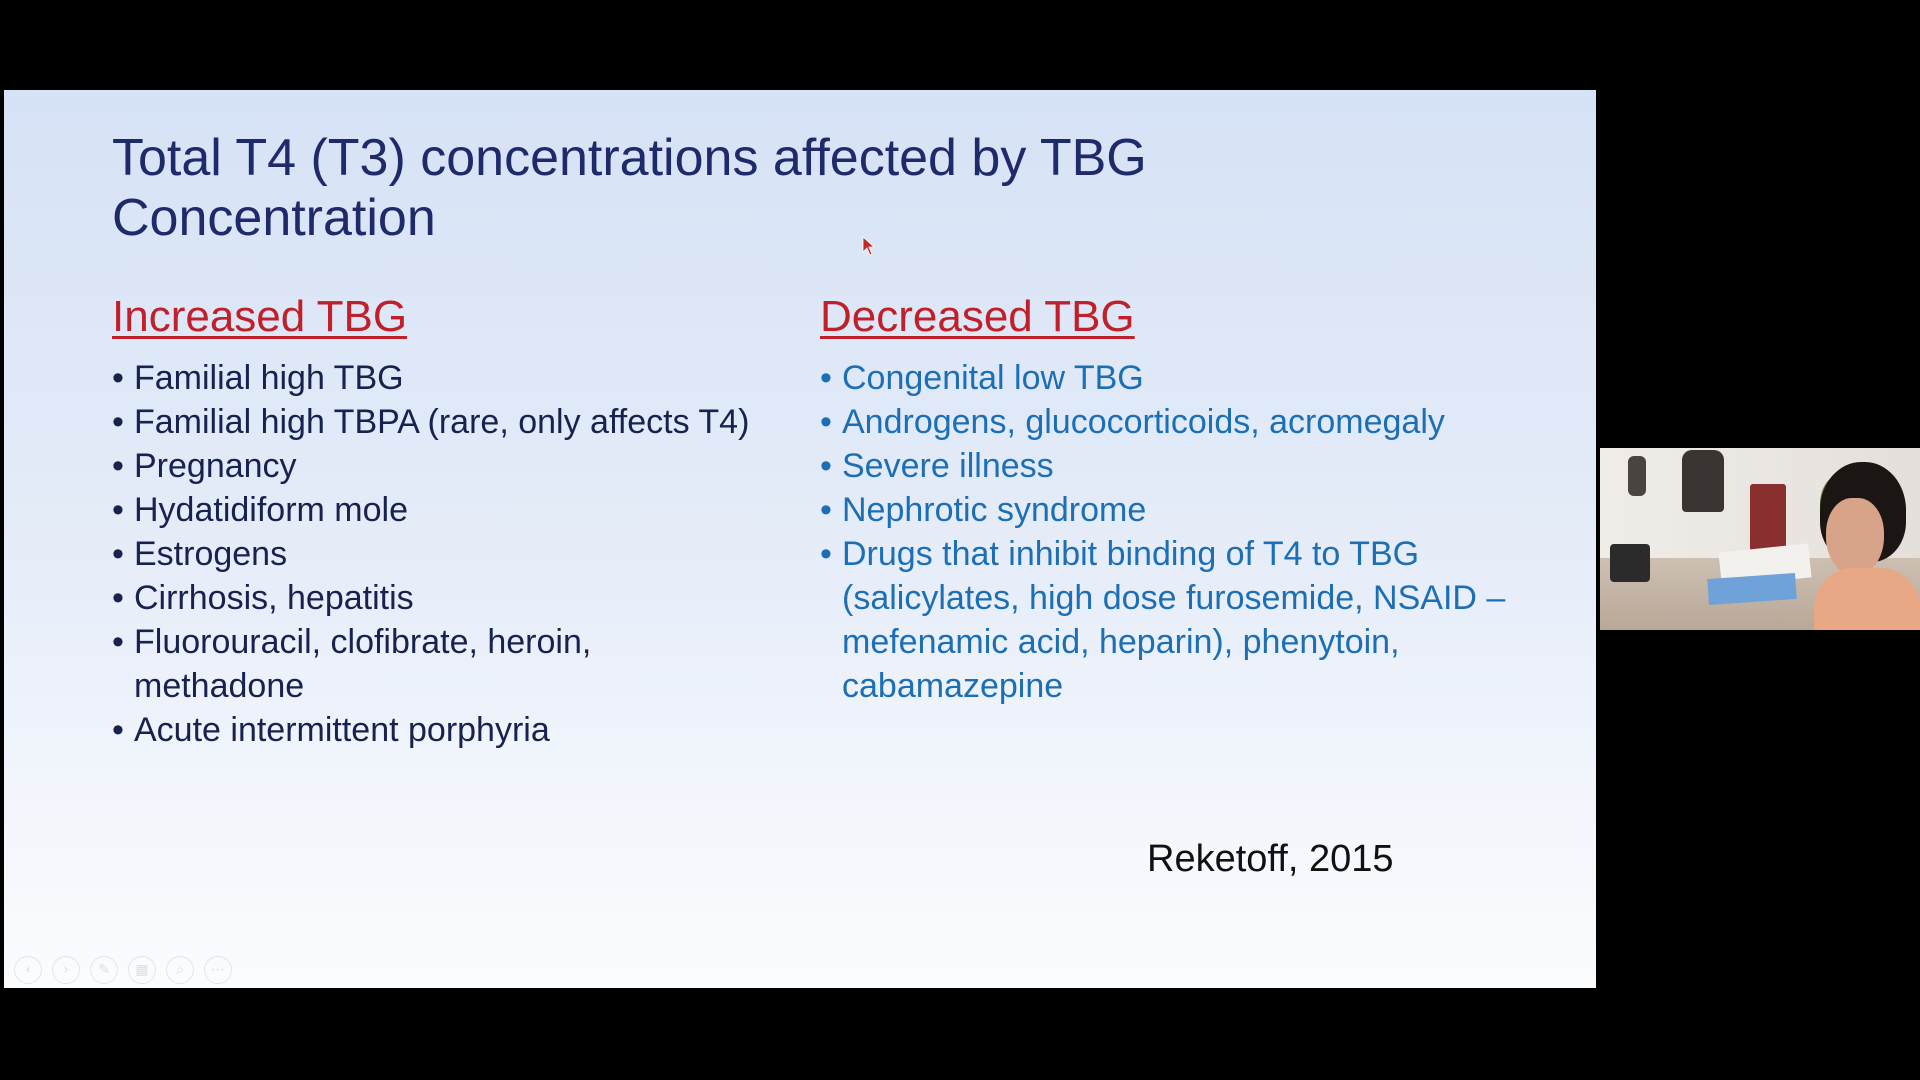 This screenshot has height=1080, width=1920. What do you see at coordinates (1630, 563) in the screenshot?
I see `cam-phone` at bounding box center [1630, 563].